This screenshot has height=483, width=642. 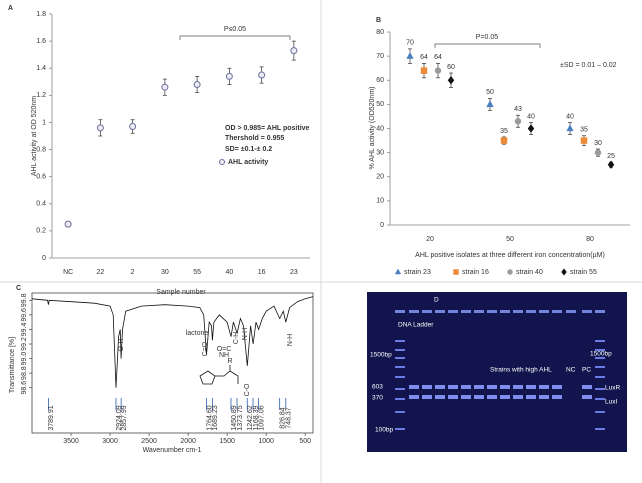 What do you see at coordinates (247, 389) in the screenshot?
I see `peak-annotation: C-O` at bounding box center [247, 389].